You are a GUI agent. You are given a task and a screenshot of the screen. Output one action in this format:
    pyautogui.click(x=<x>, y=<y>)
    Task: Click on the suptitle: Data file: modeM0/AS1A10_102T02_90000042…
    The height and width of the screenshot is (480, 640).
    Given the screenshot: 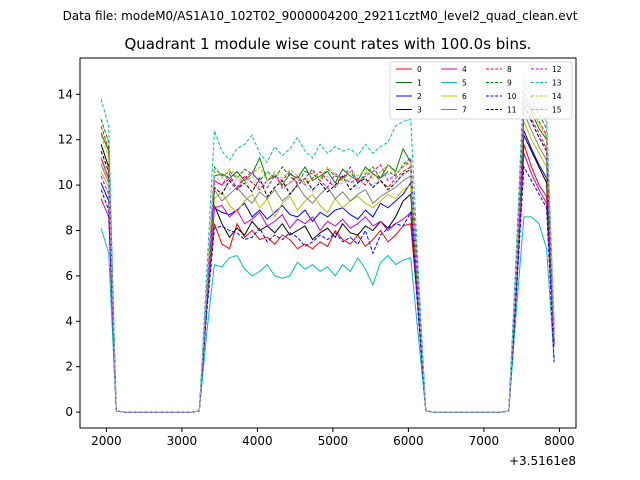 What is the action you would take?
    pyautogui.click(x=320, y=16)
    